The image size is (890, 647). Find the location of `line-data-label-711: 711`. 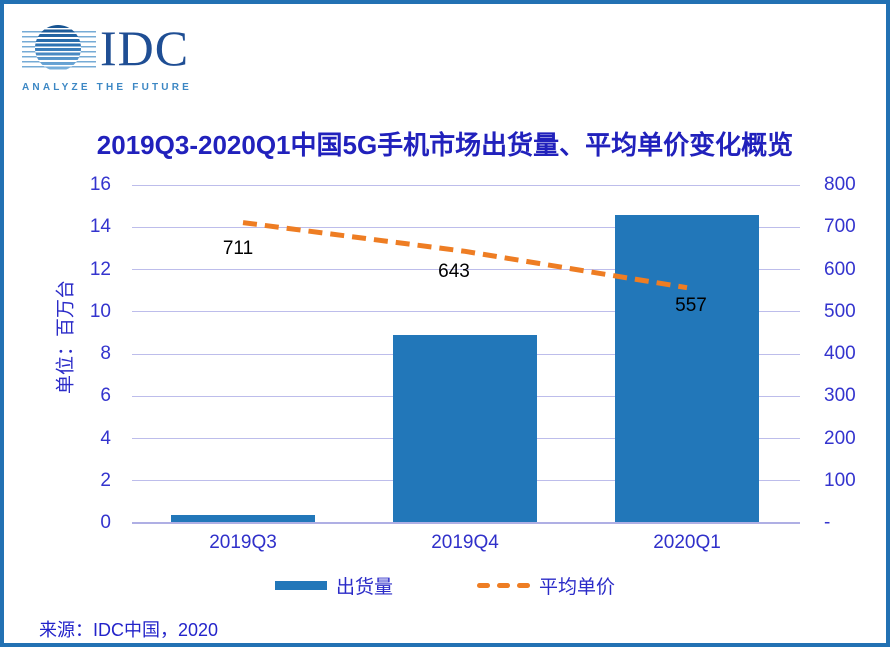

line-data-label-711: 711 is located at coordinates (238, 248).